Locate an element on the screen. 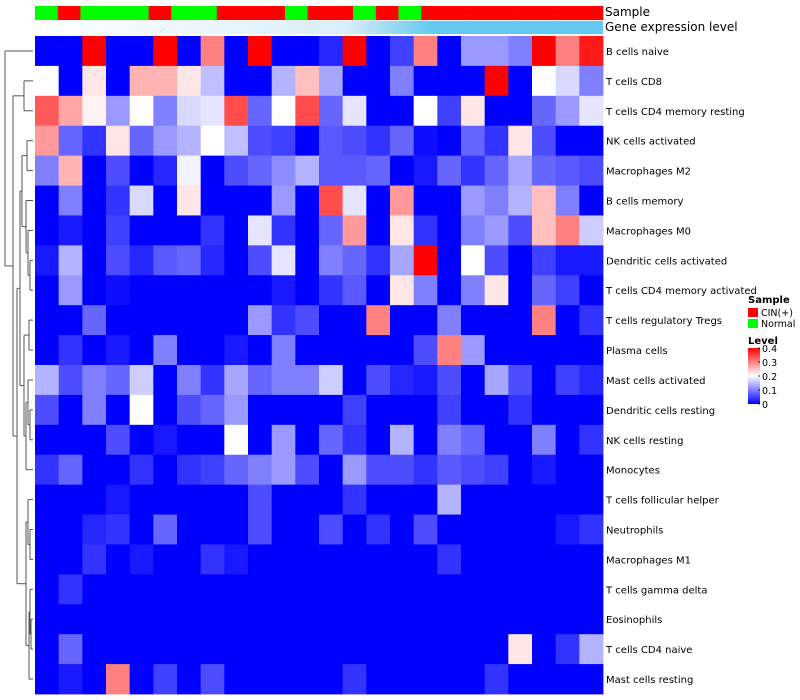 The height and width of the screenshot is (700, 800). row-label: T cells regulatory Tregs is located at coordinates (663, 321).